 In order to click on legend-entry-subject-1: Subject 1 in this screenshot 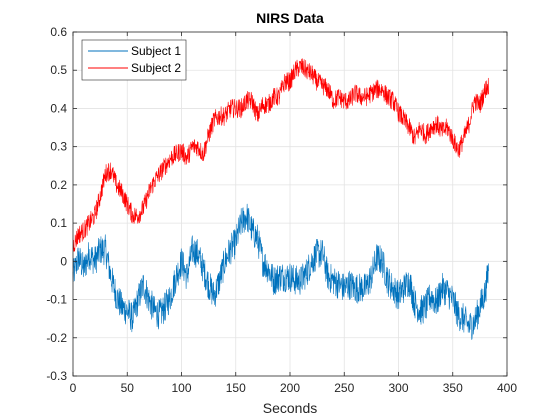, I will do `click(156, 51)`.